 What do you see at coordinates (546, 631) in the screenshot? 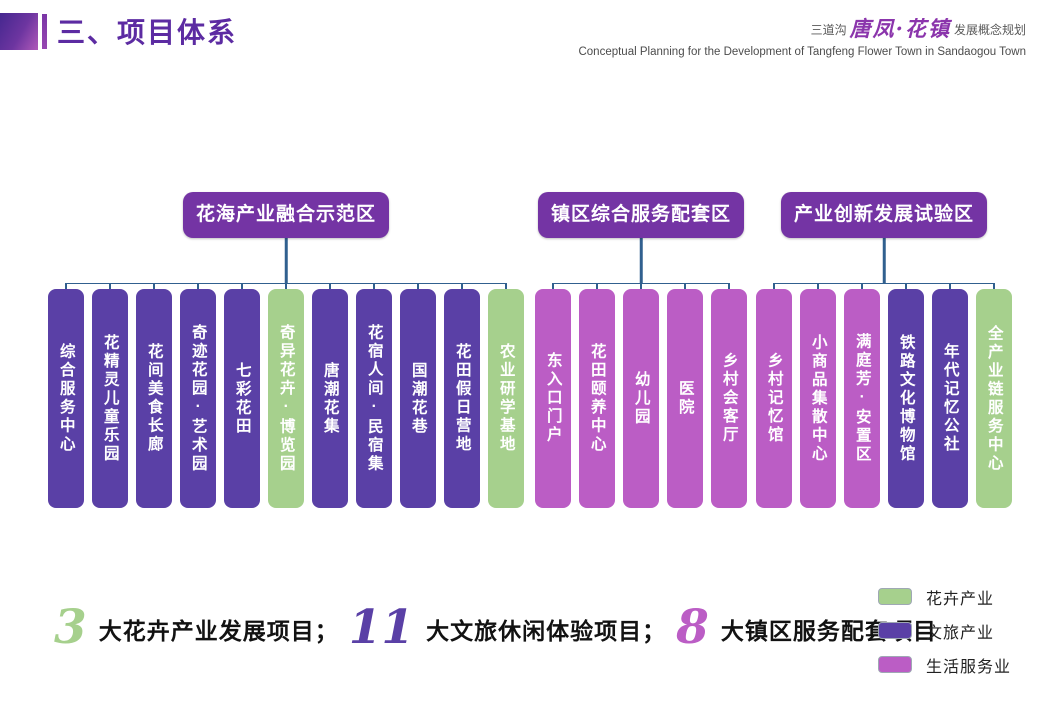
I see `summary-text: 大文旅休闲体验项目；` at bounding box center [546, 631].